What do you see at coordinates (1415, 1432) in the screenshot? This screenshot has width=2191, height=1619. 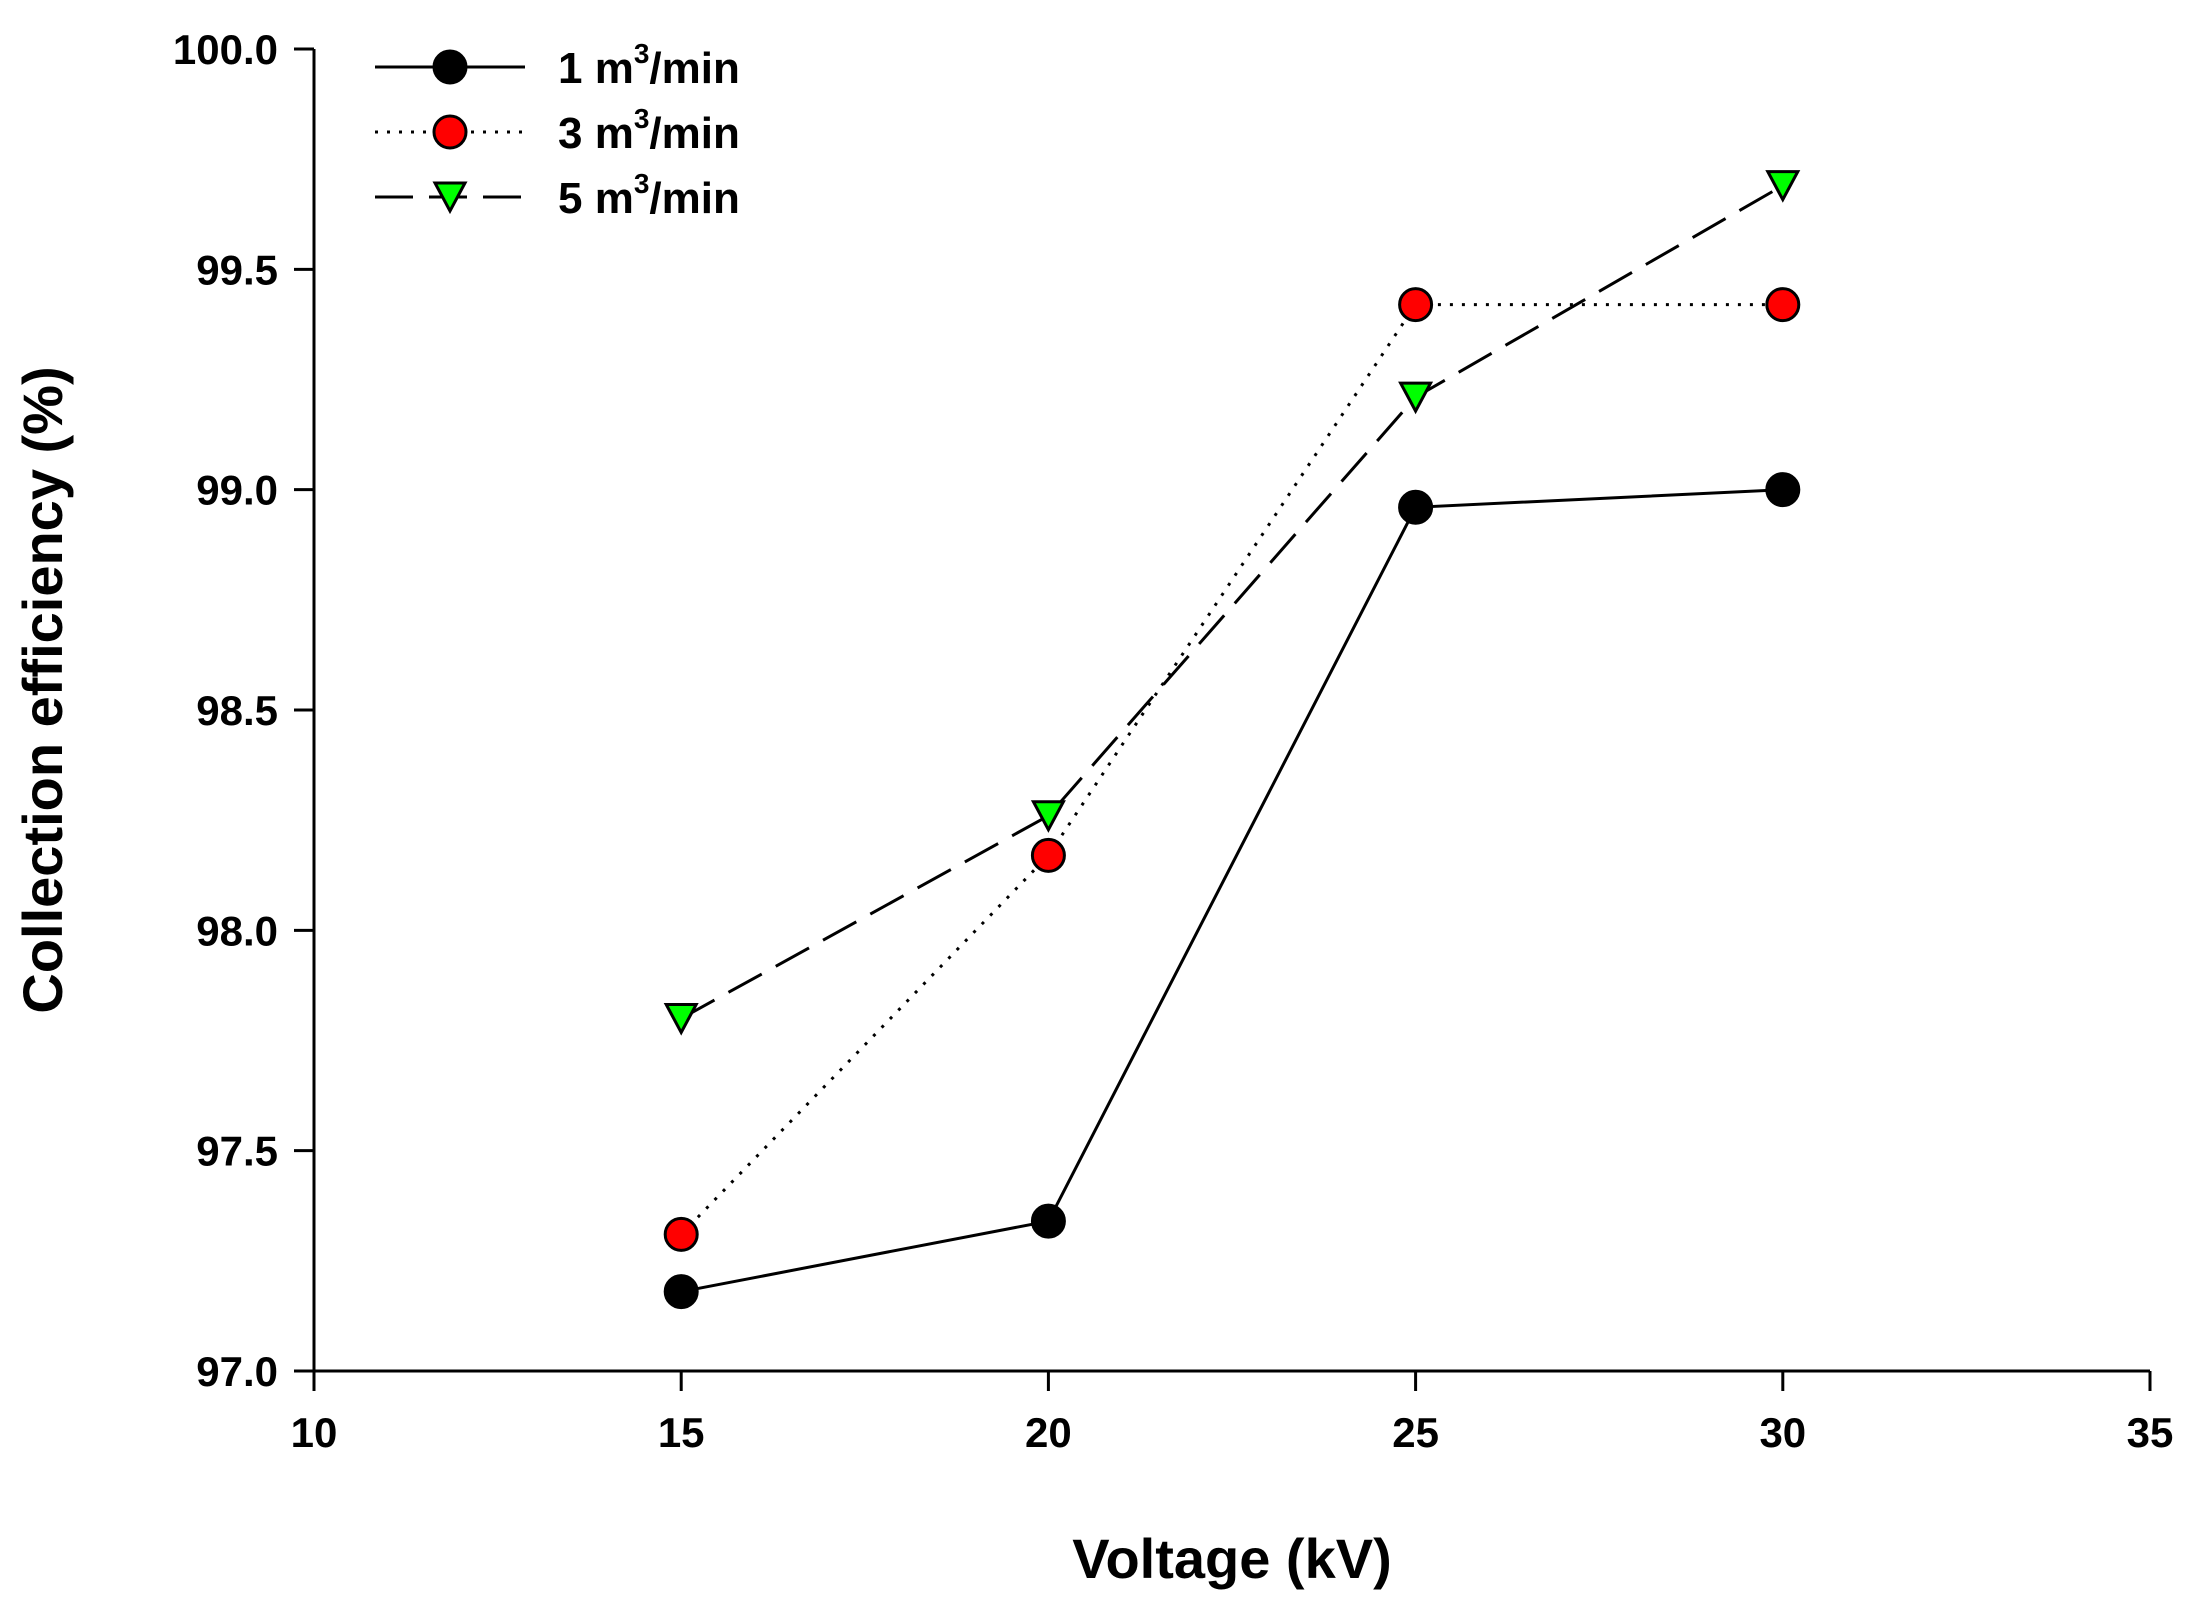 I see `x-tick-label: 25` at bounding box center [1415, 1432].